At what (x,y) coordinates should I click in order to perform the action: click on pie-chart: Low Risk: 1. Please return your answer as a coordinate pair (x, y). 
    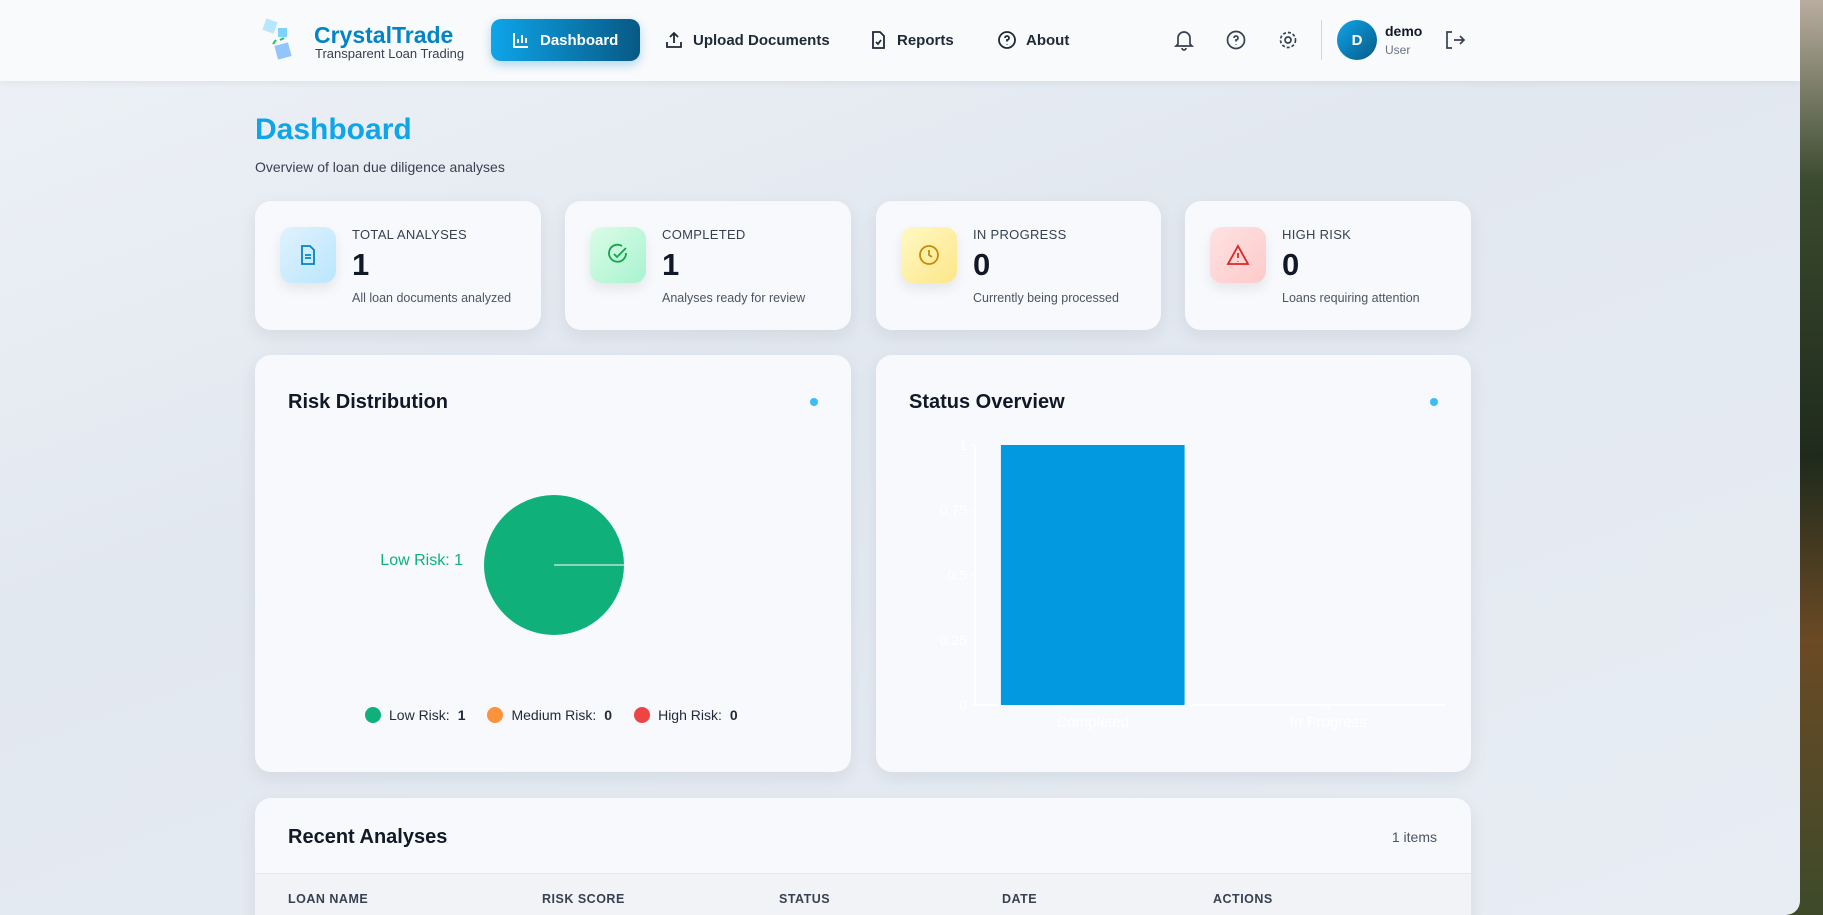
    Looking at the image, I should click on (502, 565).